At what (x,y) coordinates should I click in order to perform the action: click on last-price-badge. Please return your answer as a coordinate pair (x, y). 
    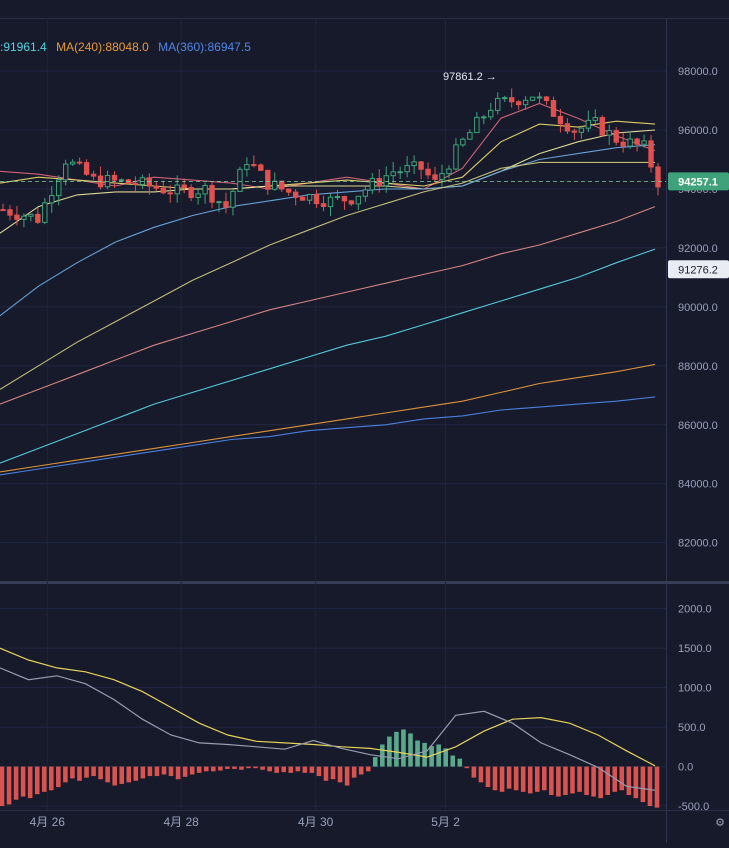
    Looking at the image, I should click on (698, 181).